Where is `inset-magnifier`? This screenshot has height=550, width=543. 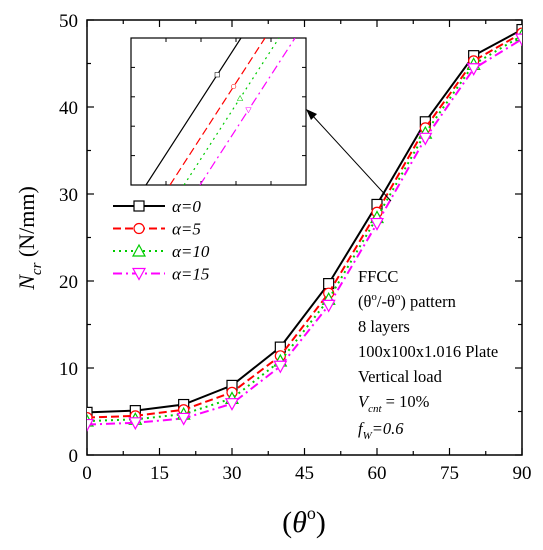
inset-magnifier is located at coordinates (218, 111).